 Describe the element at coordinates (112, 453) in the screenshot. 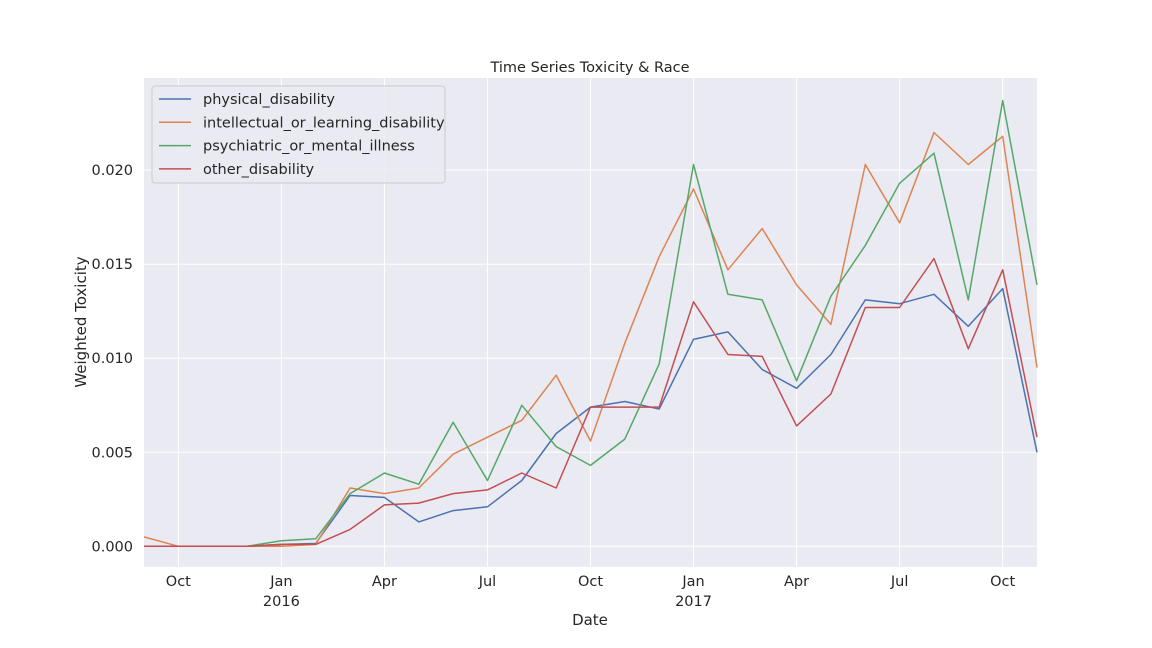

I see `y-tick-label: 0.005` at that location.